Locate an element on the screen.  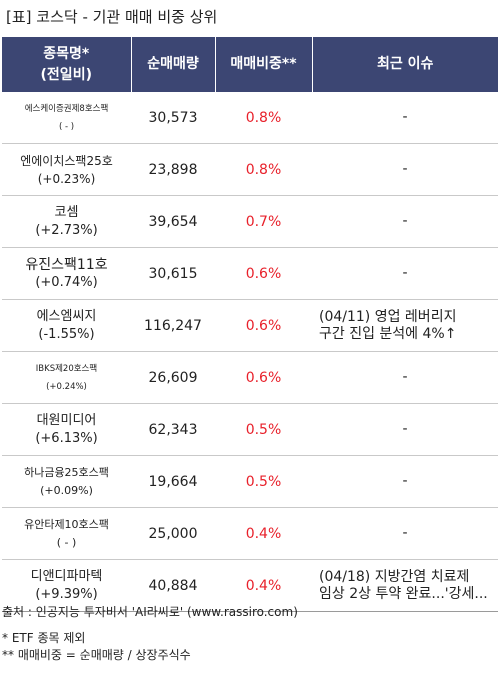
footer-spacer is located at coordinates (150, 625).